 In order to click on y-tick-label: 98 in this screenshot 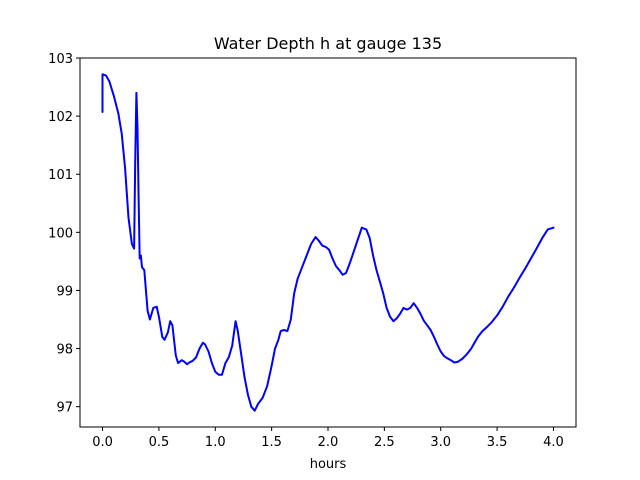, I will do `click(64, 350)`.